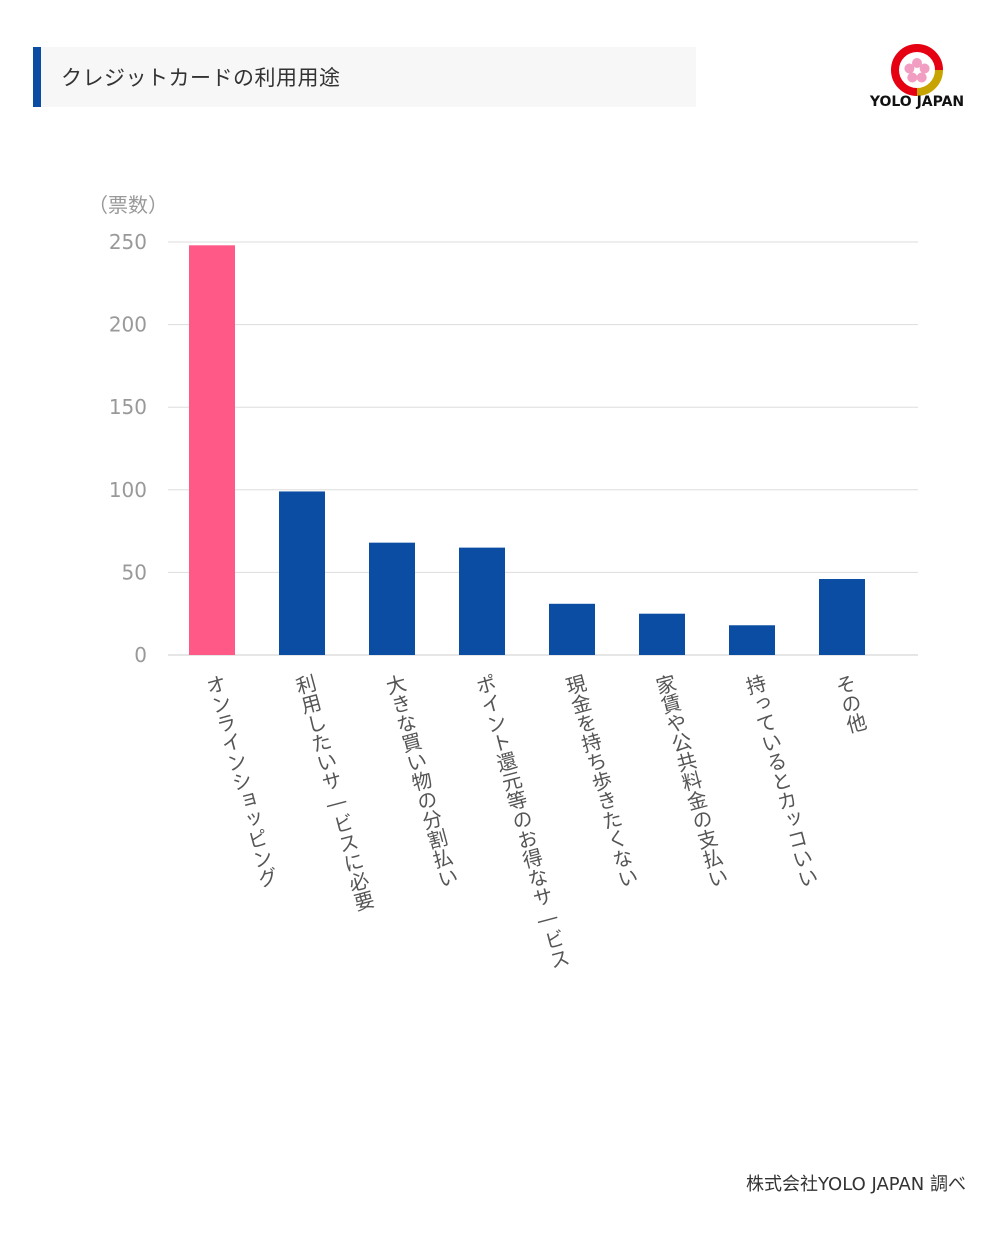  I want to click on y-tick-label: 200, so click(128, 325).